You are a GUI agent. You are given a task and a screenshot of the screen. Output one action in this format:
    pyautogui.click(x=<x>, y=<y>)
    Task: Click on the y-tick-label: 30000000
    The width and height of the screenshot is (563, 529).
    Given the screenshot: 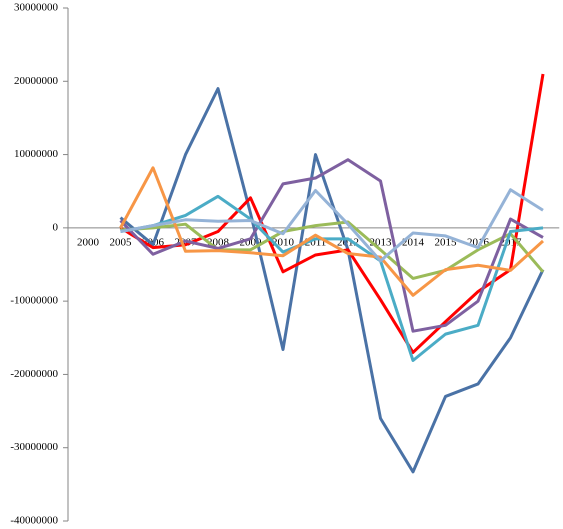 What is the action you would take?
    pyautogui.click(x=36, y=8)
    